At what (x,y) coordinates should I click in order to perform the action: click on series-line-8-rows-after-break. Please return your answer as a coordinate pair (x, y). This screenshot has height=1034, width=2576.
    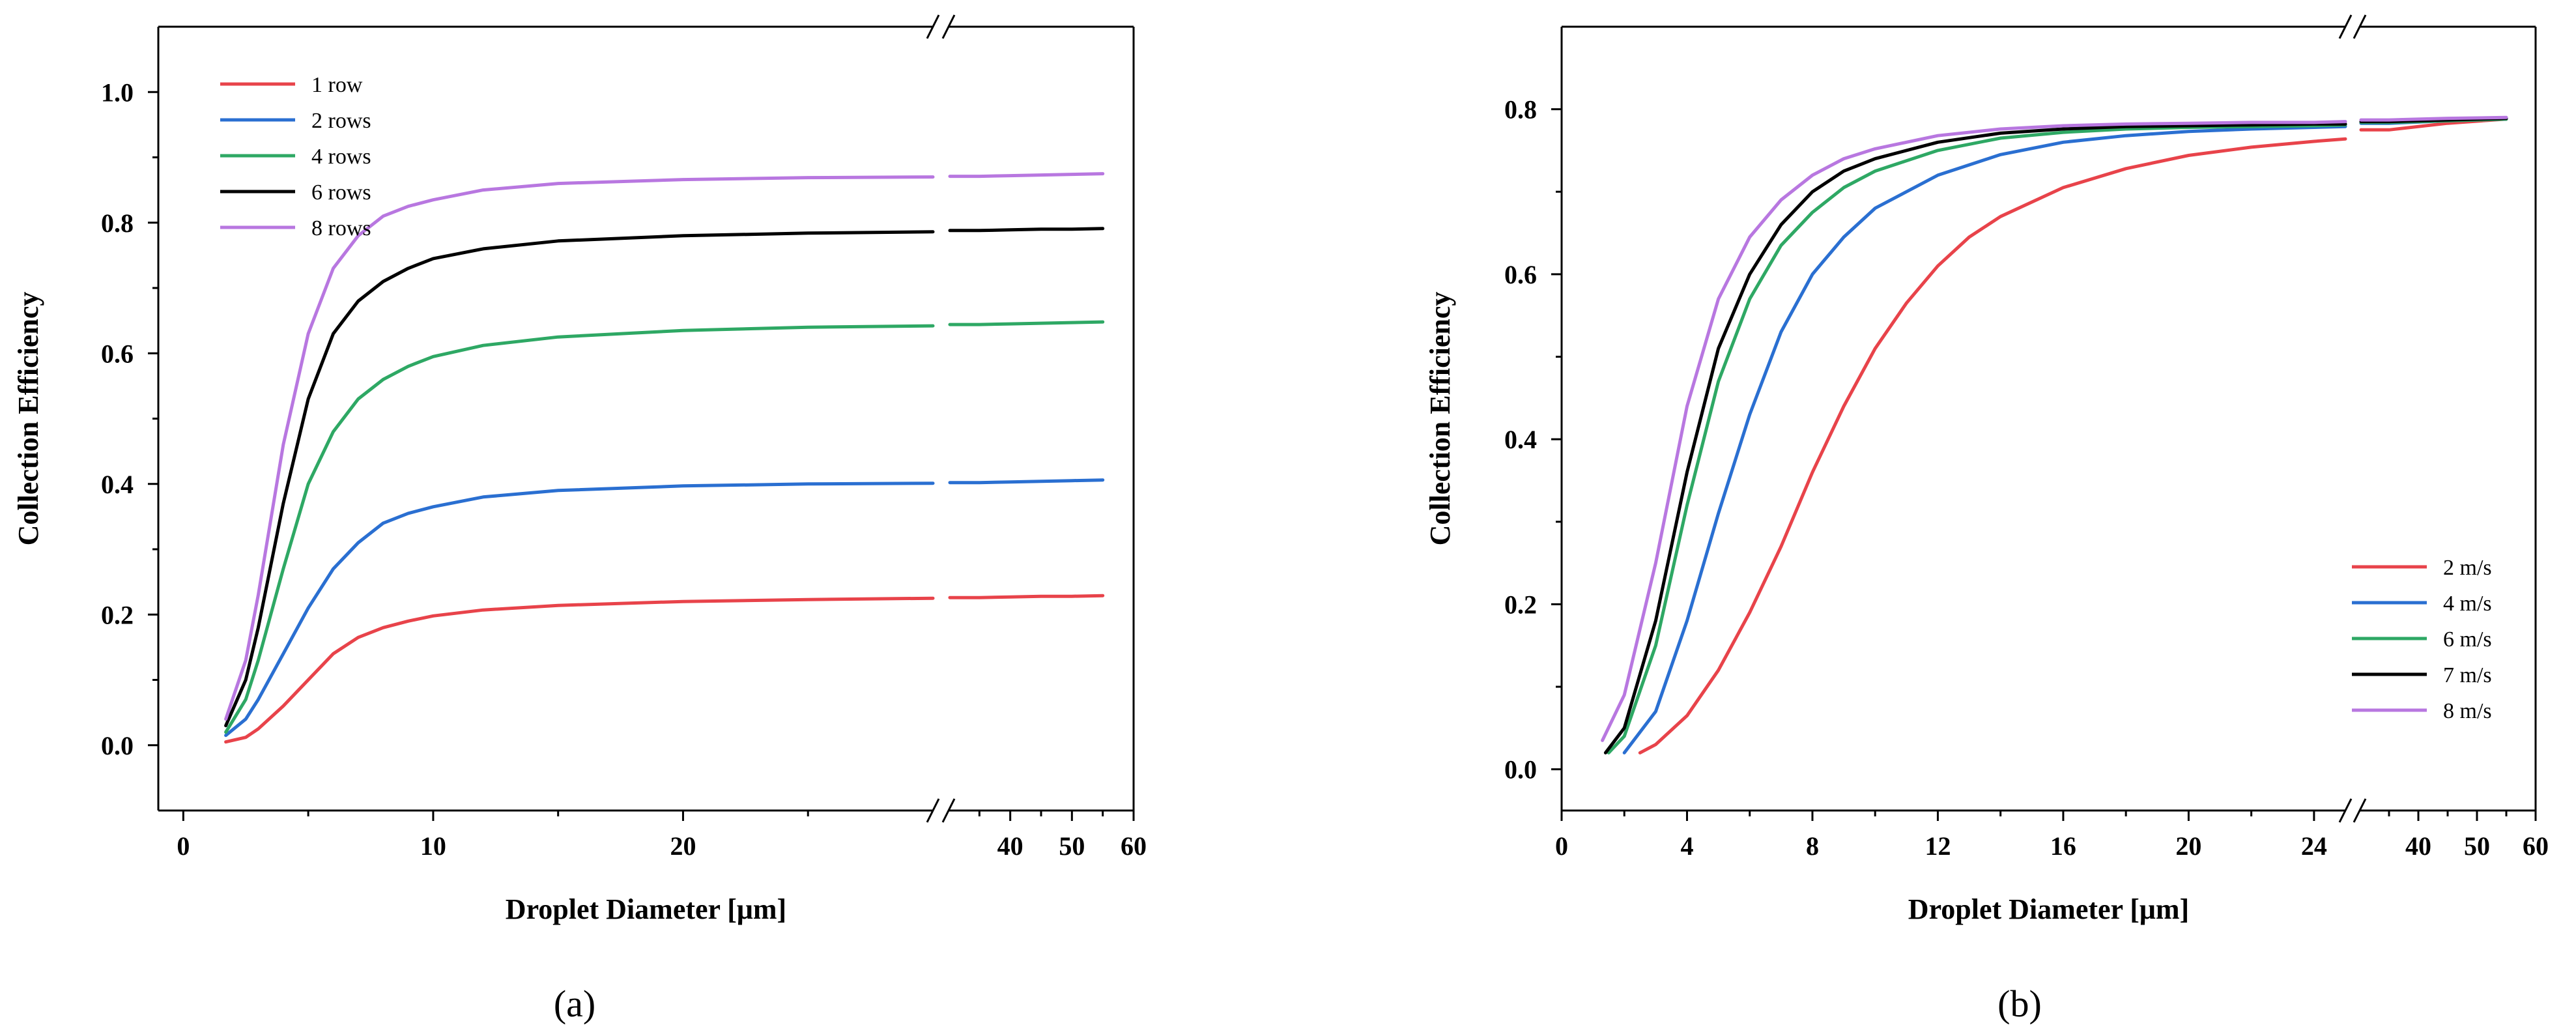
    Looking at the image, I should click on (1026, 176).